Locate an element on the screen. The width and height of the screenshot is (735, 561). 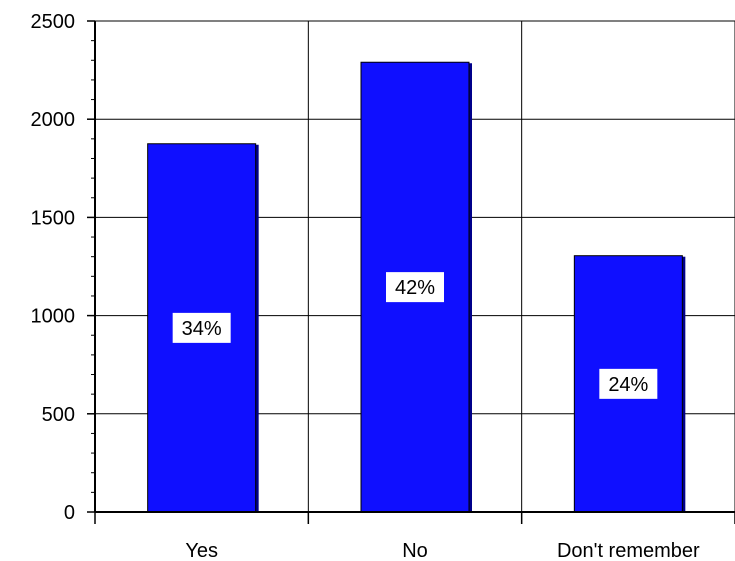
y-tick-label: 2000 is located at coordinates (53, 120).